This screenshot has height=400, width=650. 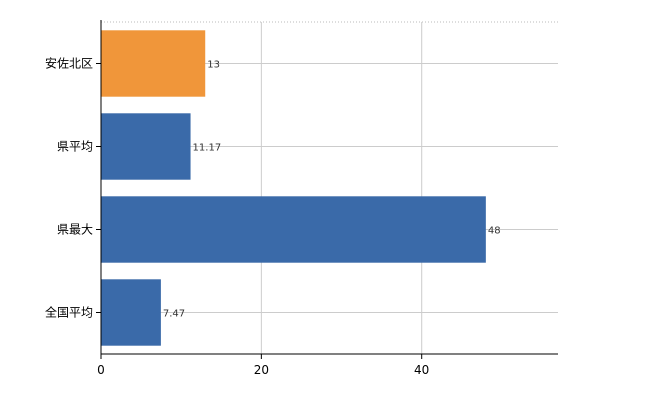 What do you see at coordinates (494, 231) in the screenshot?
I see `data-label-3: 48` at bounding box center [494, 231].